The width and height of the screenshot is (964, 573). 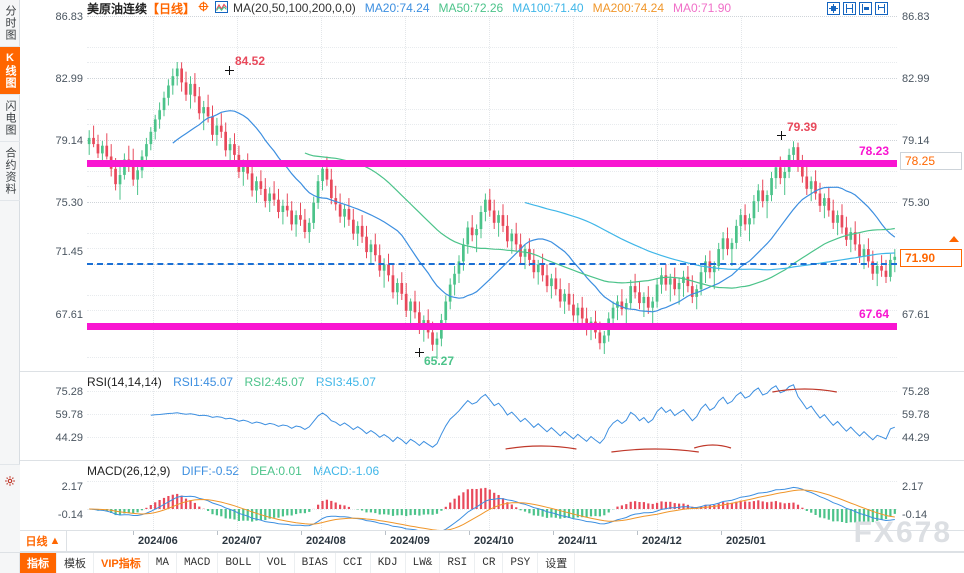 I want to click on right-tick-2: 79.14, so click(x=916, y=141).